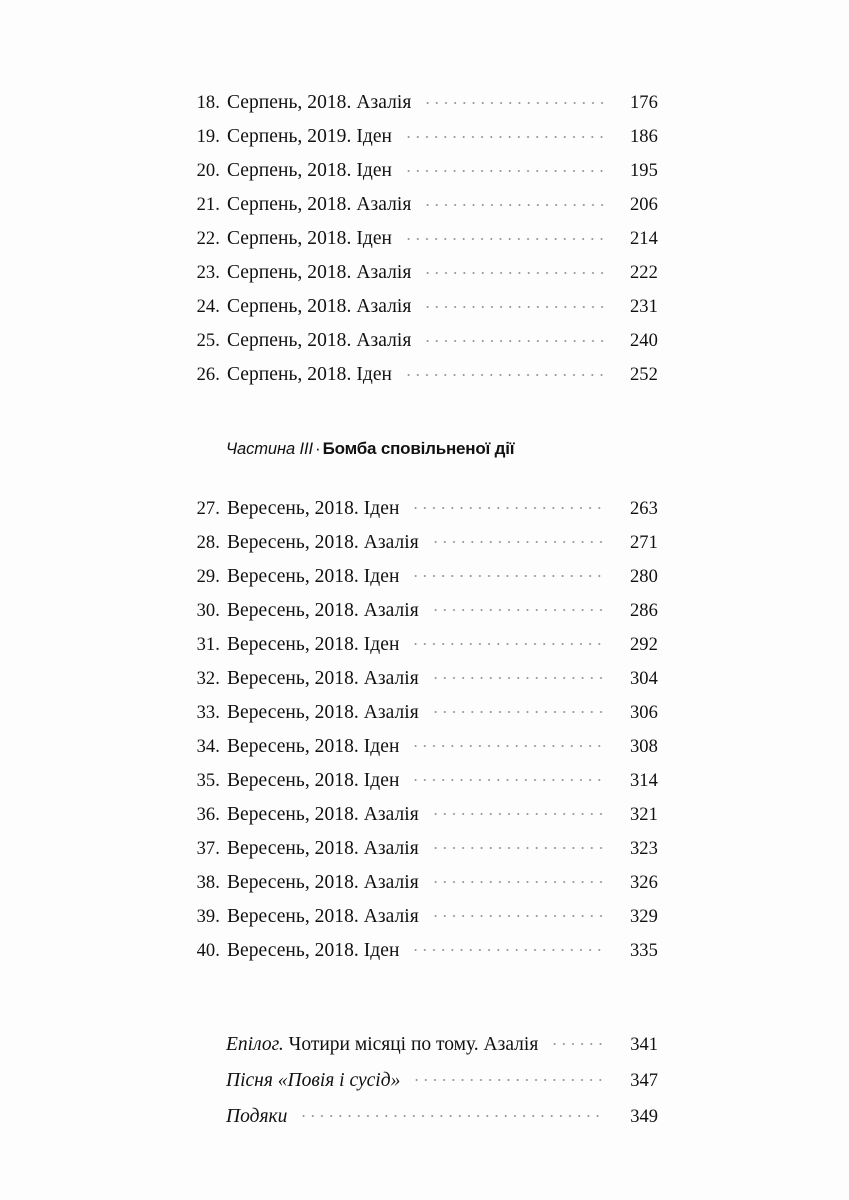 The width and height of the screenshot is (849, 1200). What do you see at coordinates (424, 753) in the screenshot?
I see `toc-entry: 34. Вересень, 2018. Іден 308` at bounding box center [424, 753].